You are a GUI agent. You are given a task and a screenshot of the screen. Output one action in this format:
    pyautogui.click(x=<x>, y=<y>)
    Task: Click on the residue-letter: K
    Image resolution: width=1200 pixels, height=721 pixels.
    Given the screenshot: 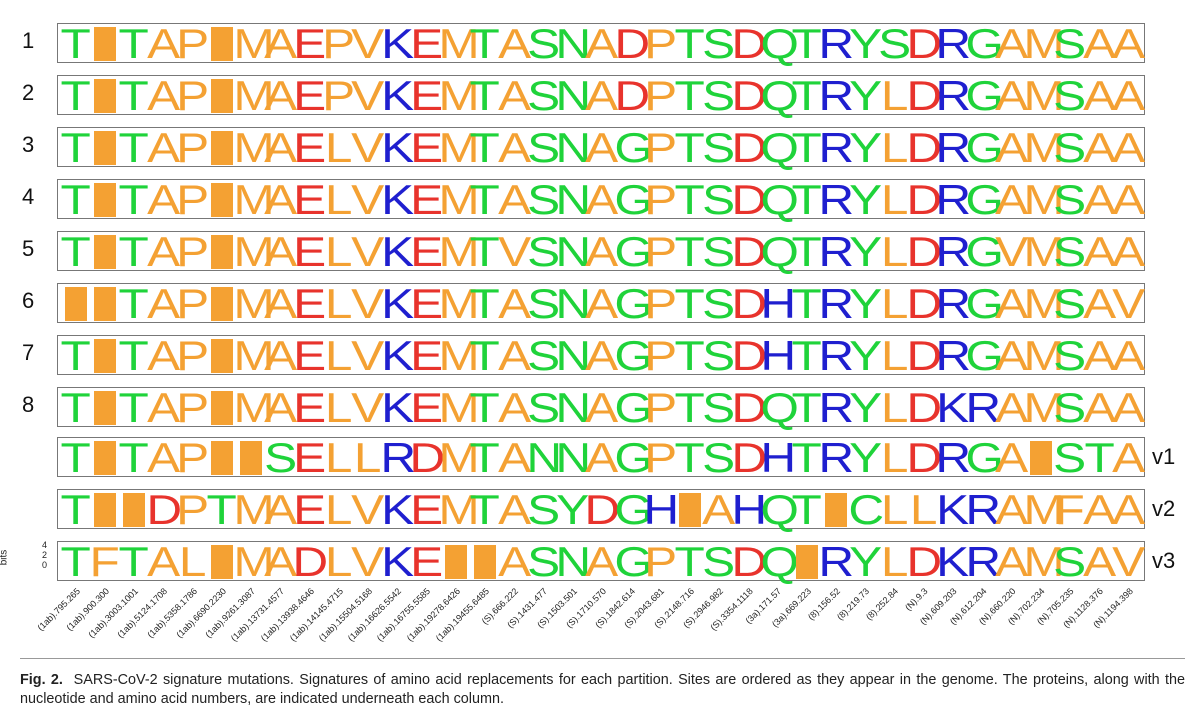 What is the action you would take?
    pyautogui.click(x=397, y=199)
    